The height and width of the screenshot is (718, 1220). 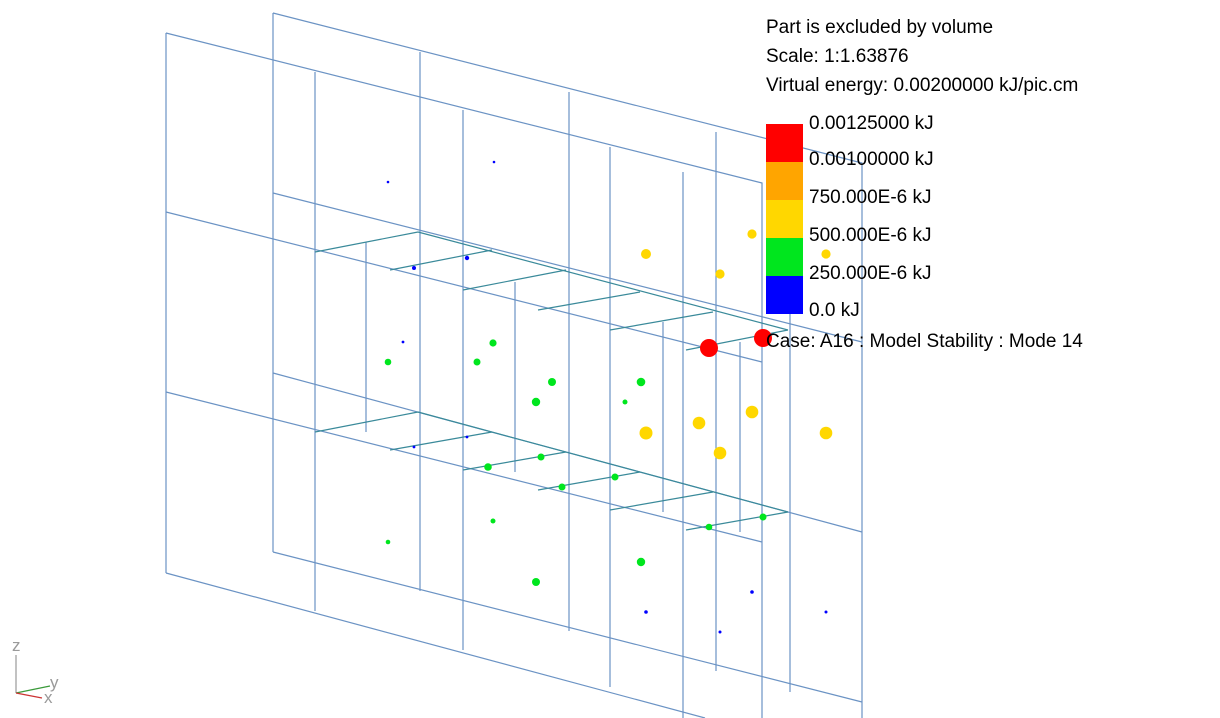 I want to click on front-plate-bottom, so click(x=435, y=645).